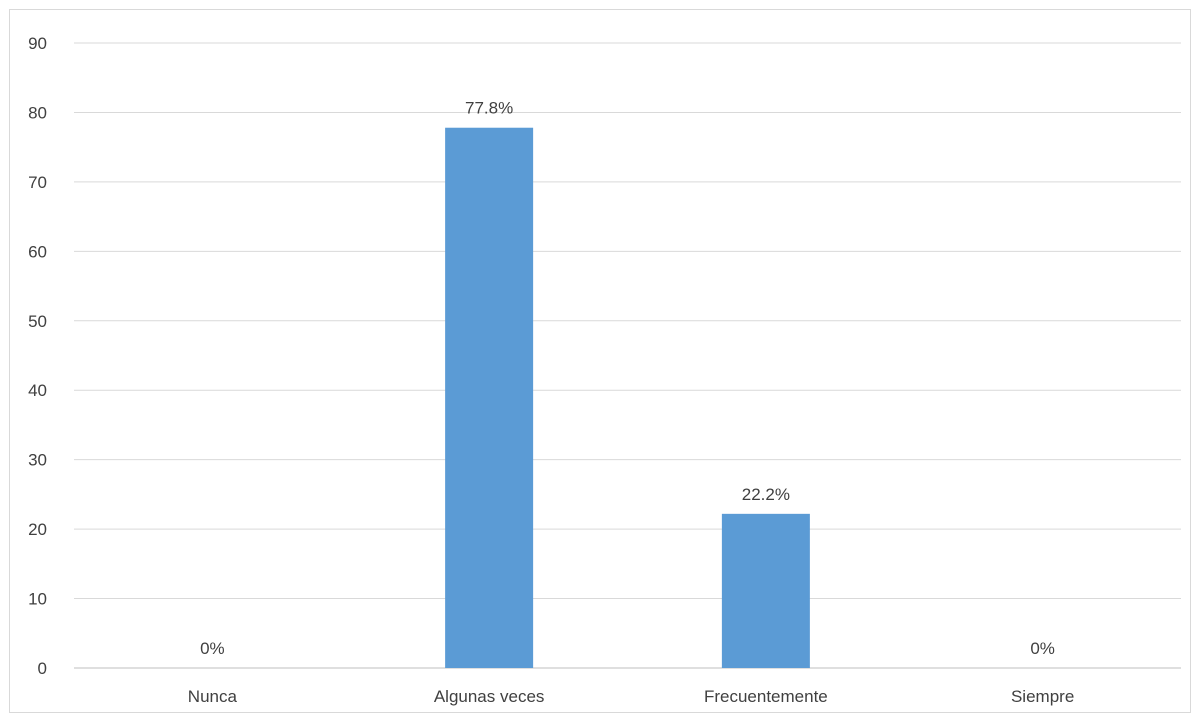 The height and width of the screenshot is (722, 1200). What do you see at coordinates (37, 321) in the screenshot?
I see `y-tick-label: 50` at bounding box center [37, 321].